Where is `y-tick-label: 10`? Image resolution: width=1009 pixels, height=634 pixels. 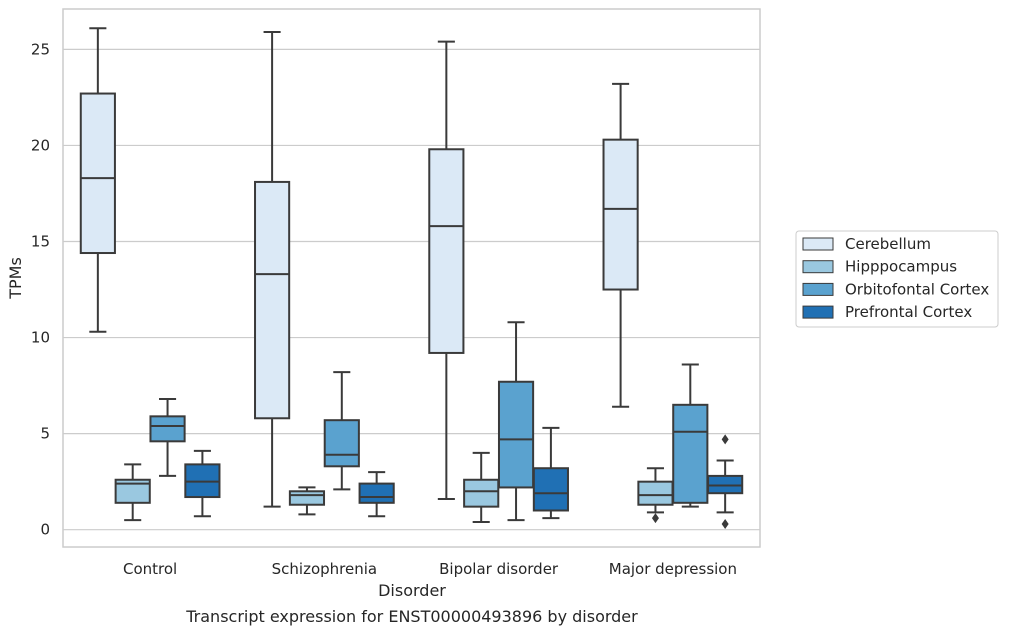 y-tick-label: 10 is located at coordinates (40, 338).